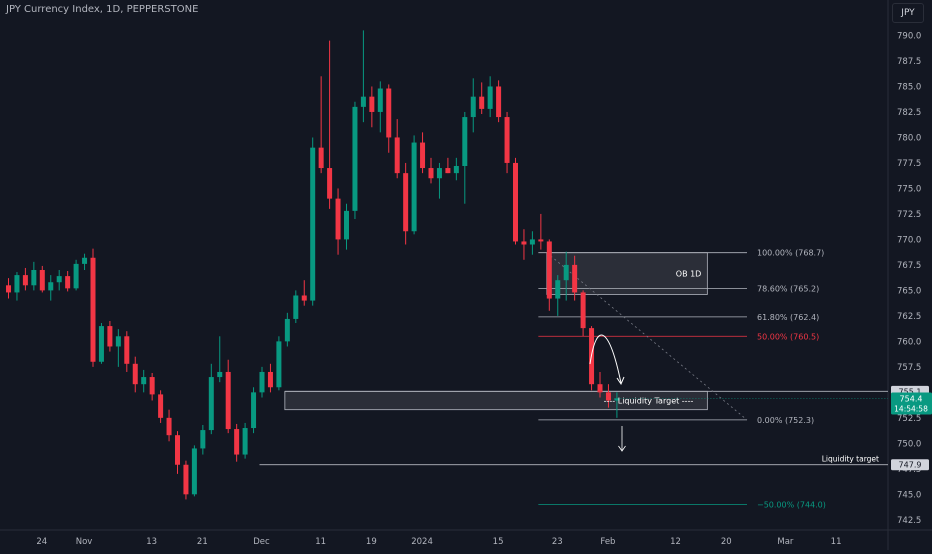  I want to click on liquidity-zone-label: ---- Liquidity Target ----, so click(649, 401).